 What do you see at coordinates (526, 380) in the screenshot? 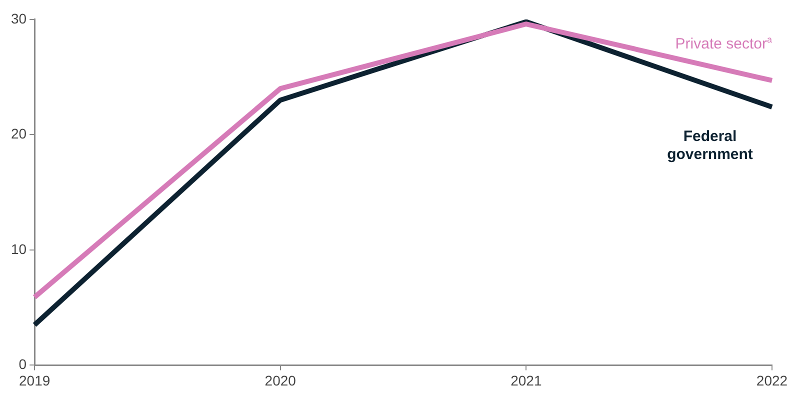
I see `x-tick-label: 2021` at bounding box center [526, 380].